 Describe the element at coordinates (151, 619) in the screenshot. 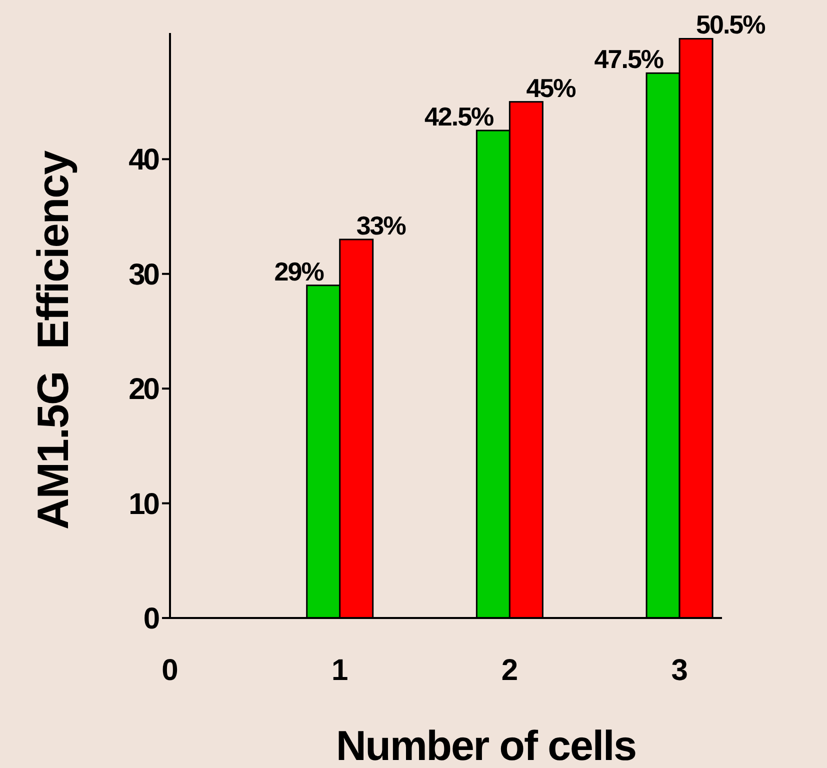

I see `y-tick-label: 0` at that location.